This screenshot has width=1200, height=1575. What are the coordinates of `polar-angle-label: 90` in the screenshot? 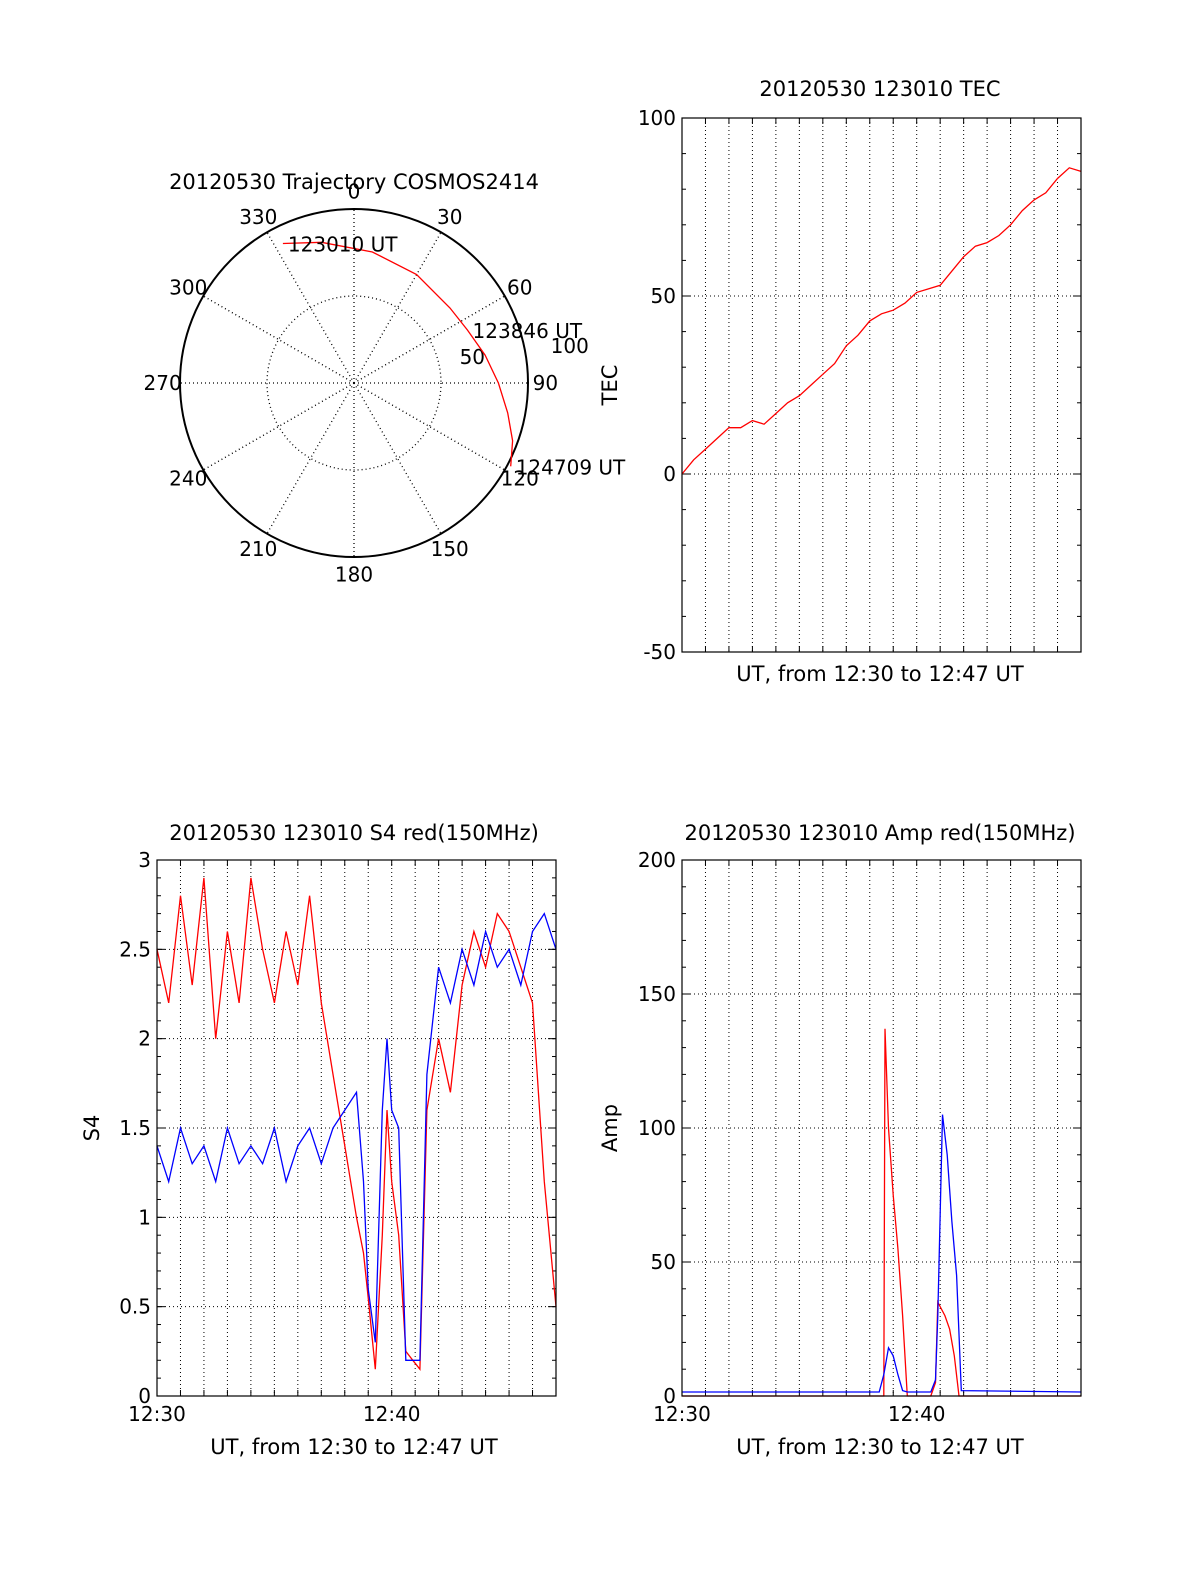 It's located at (545, 383).